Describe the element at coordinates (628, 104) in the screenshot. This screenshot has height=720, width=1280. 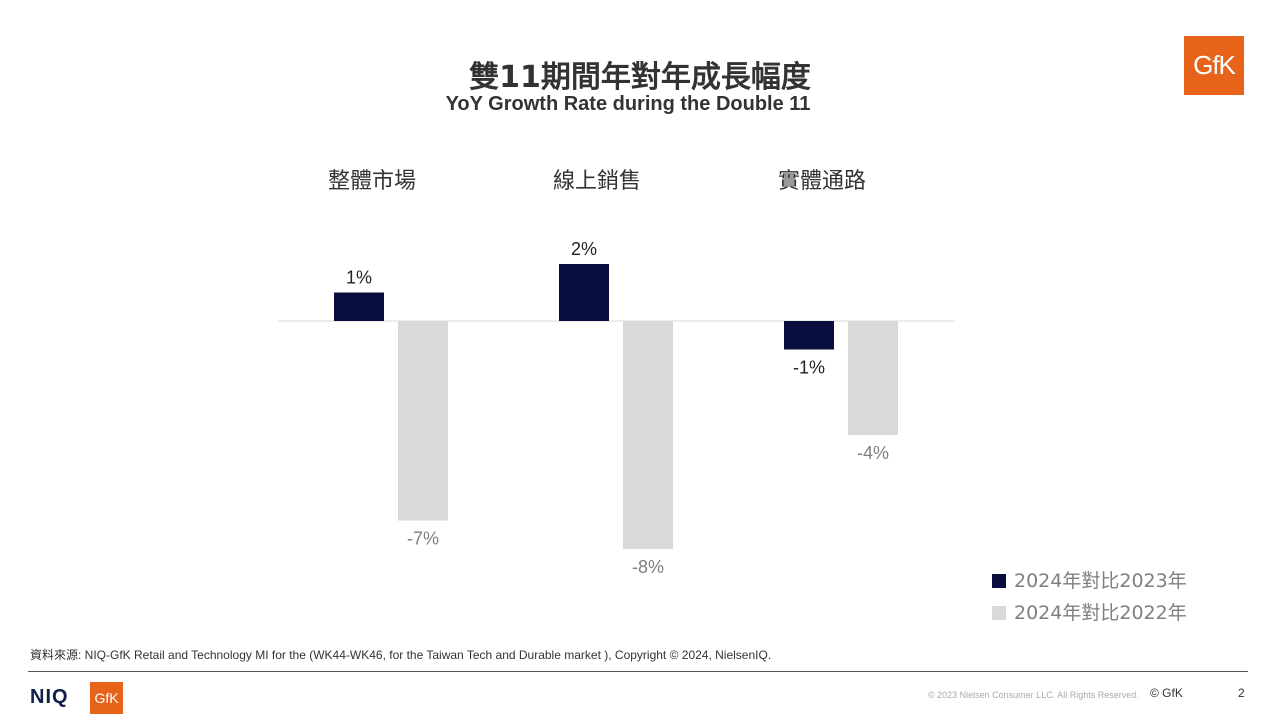
I see `page-subtitle: YoY Growth Rate during the Double 11` at that location.